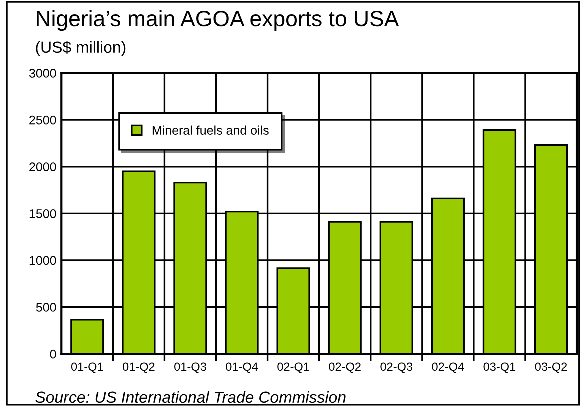  What do you see at coordinates (500, 368) in the screenshot?
I see `x-tick-label: 03-Q1` at bounding box center [500, 368].